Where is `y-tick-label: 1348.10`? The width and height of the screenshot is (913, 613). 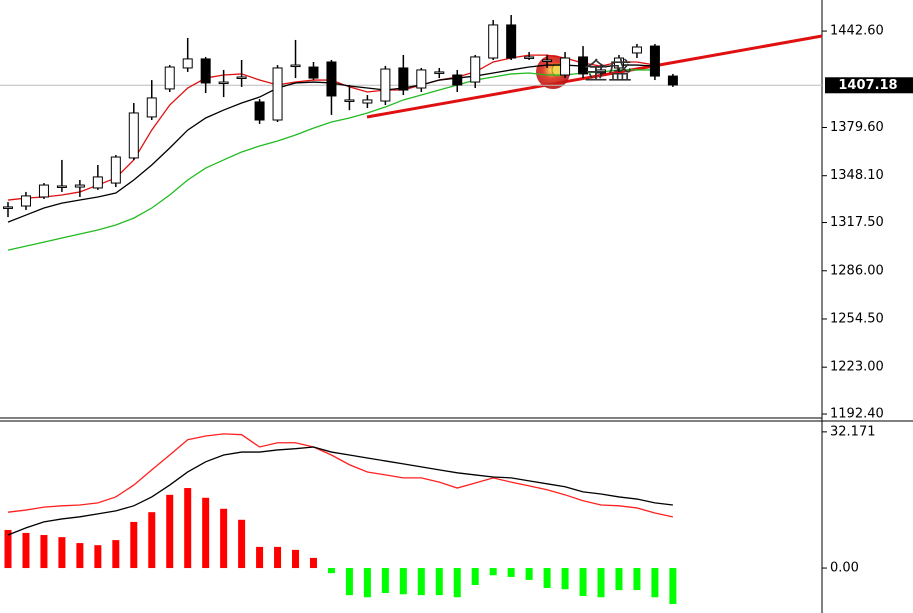
y-tick-label: 1348.10 is located at coordinates (857, 175).